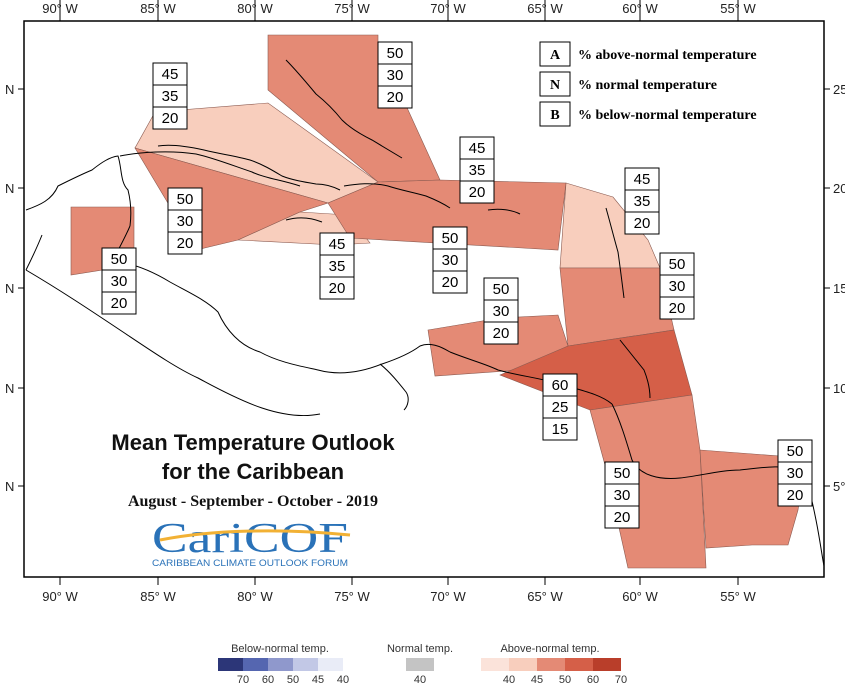 The width and height of the screenshot is (845, 684). What do you see at coordinates (250, 539) in the screenshot?
I see `logo-wordmark: CariCOF` at bounding box center [250, 539].